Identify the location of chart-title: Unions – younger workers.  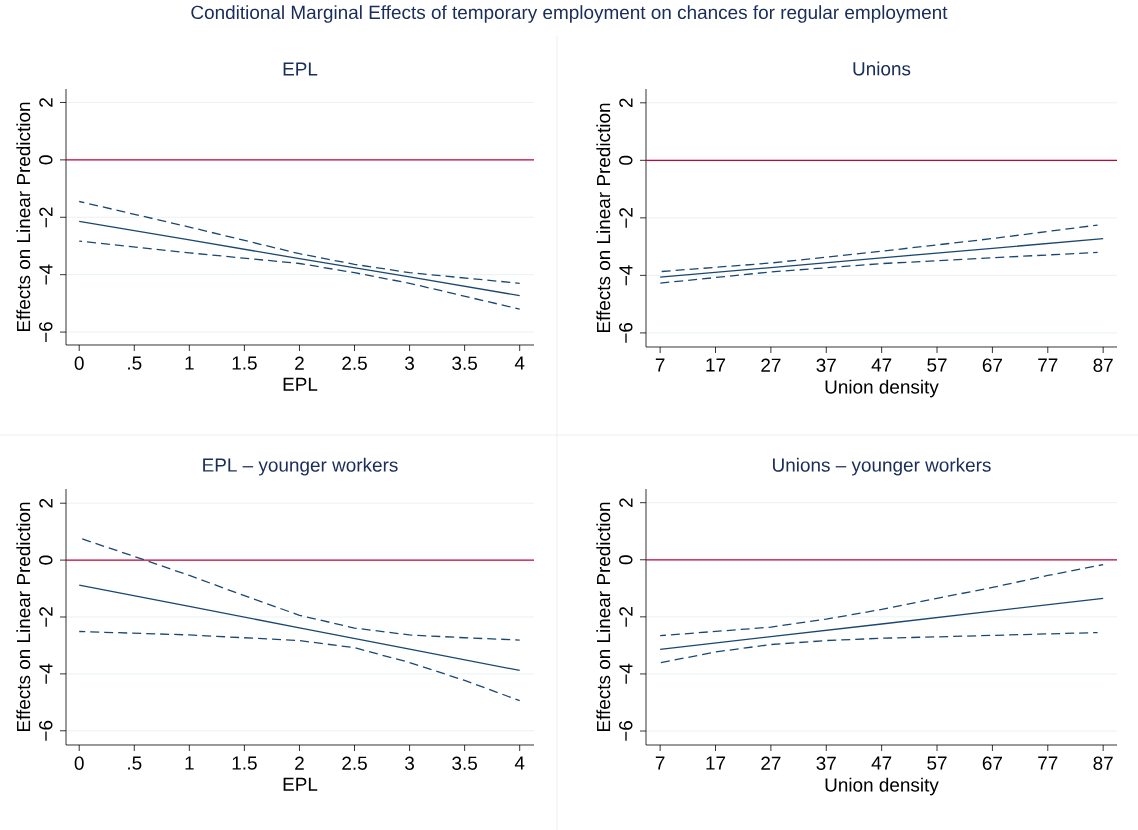
(882, 466).